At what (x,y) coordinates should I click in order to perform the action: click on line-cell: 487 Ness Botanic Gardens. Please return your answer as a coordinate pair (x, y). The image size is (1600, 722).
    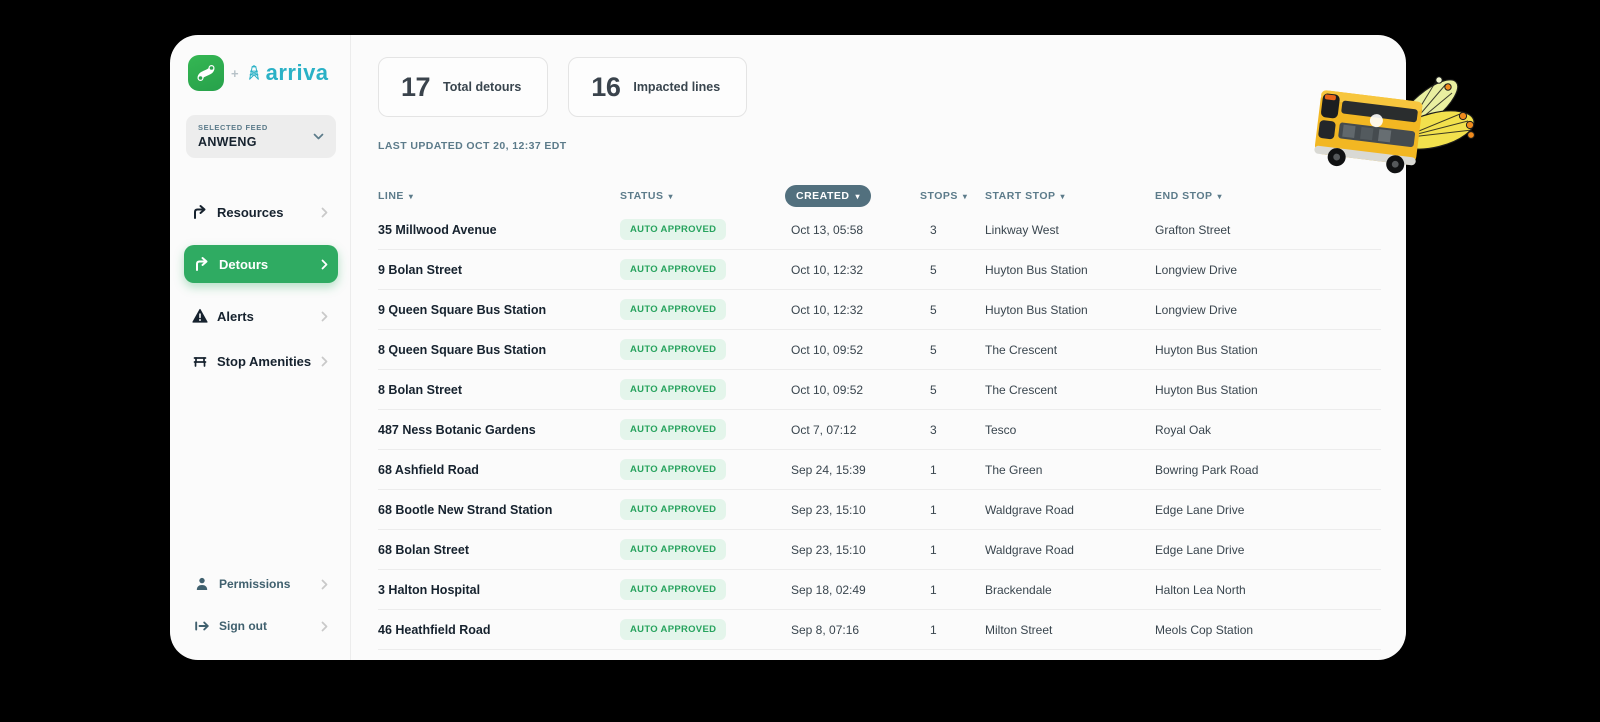
    Looking at the image, I should click on (457, 429).